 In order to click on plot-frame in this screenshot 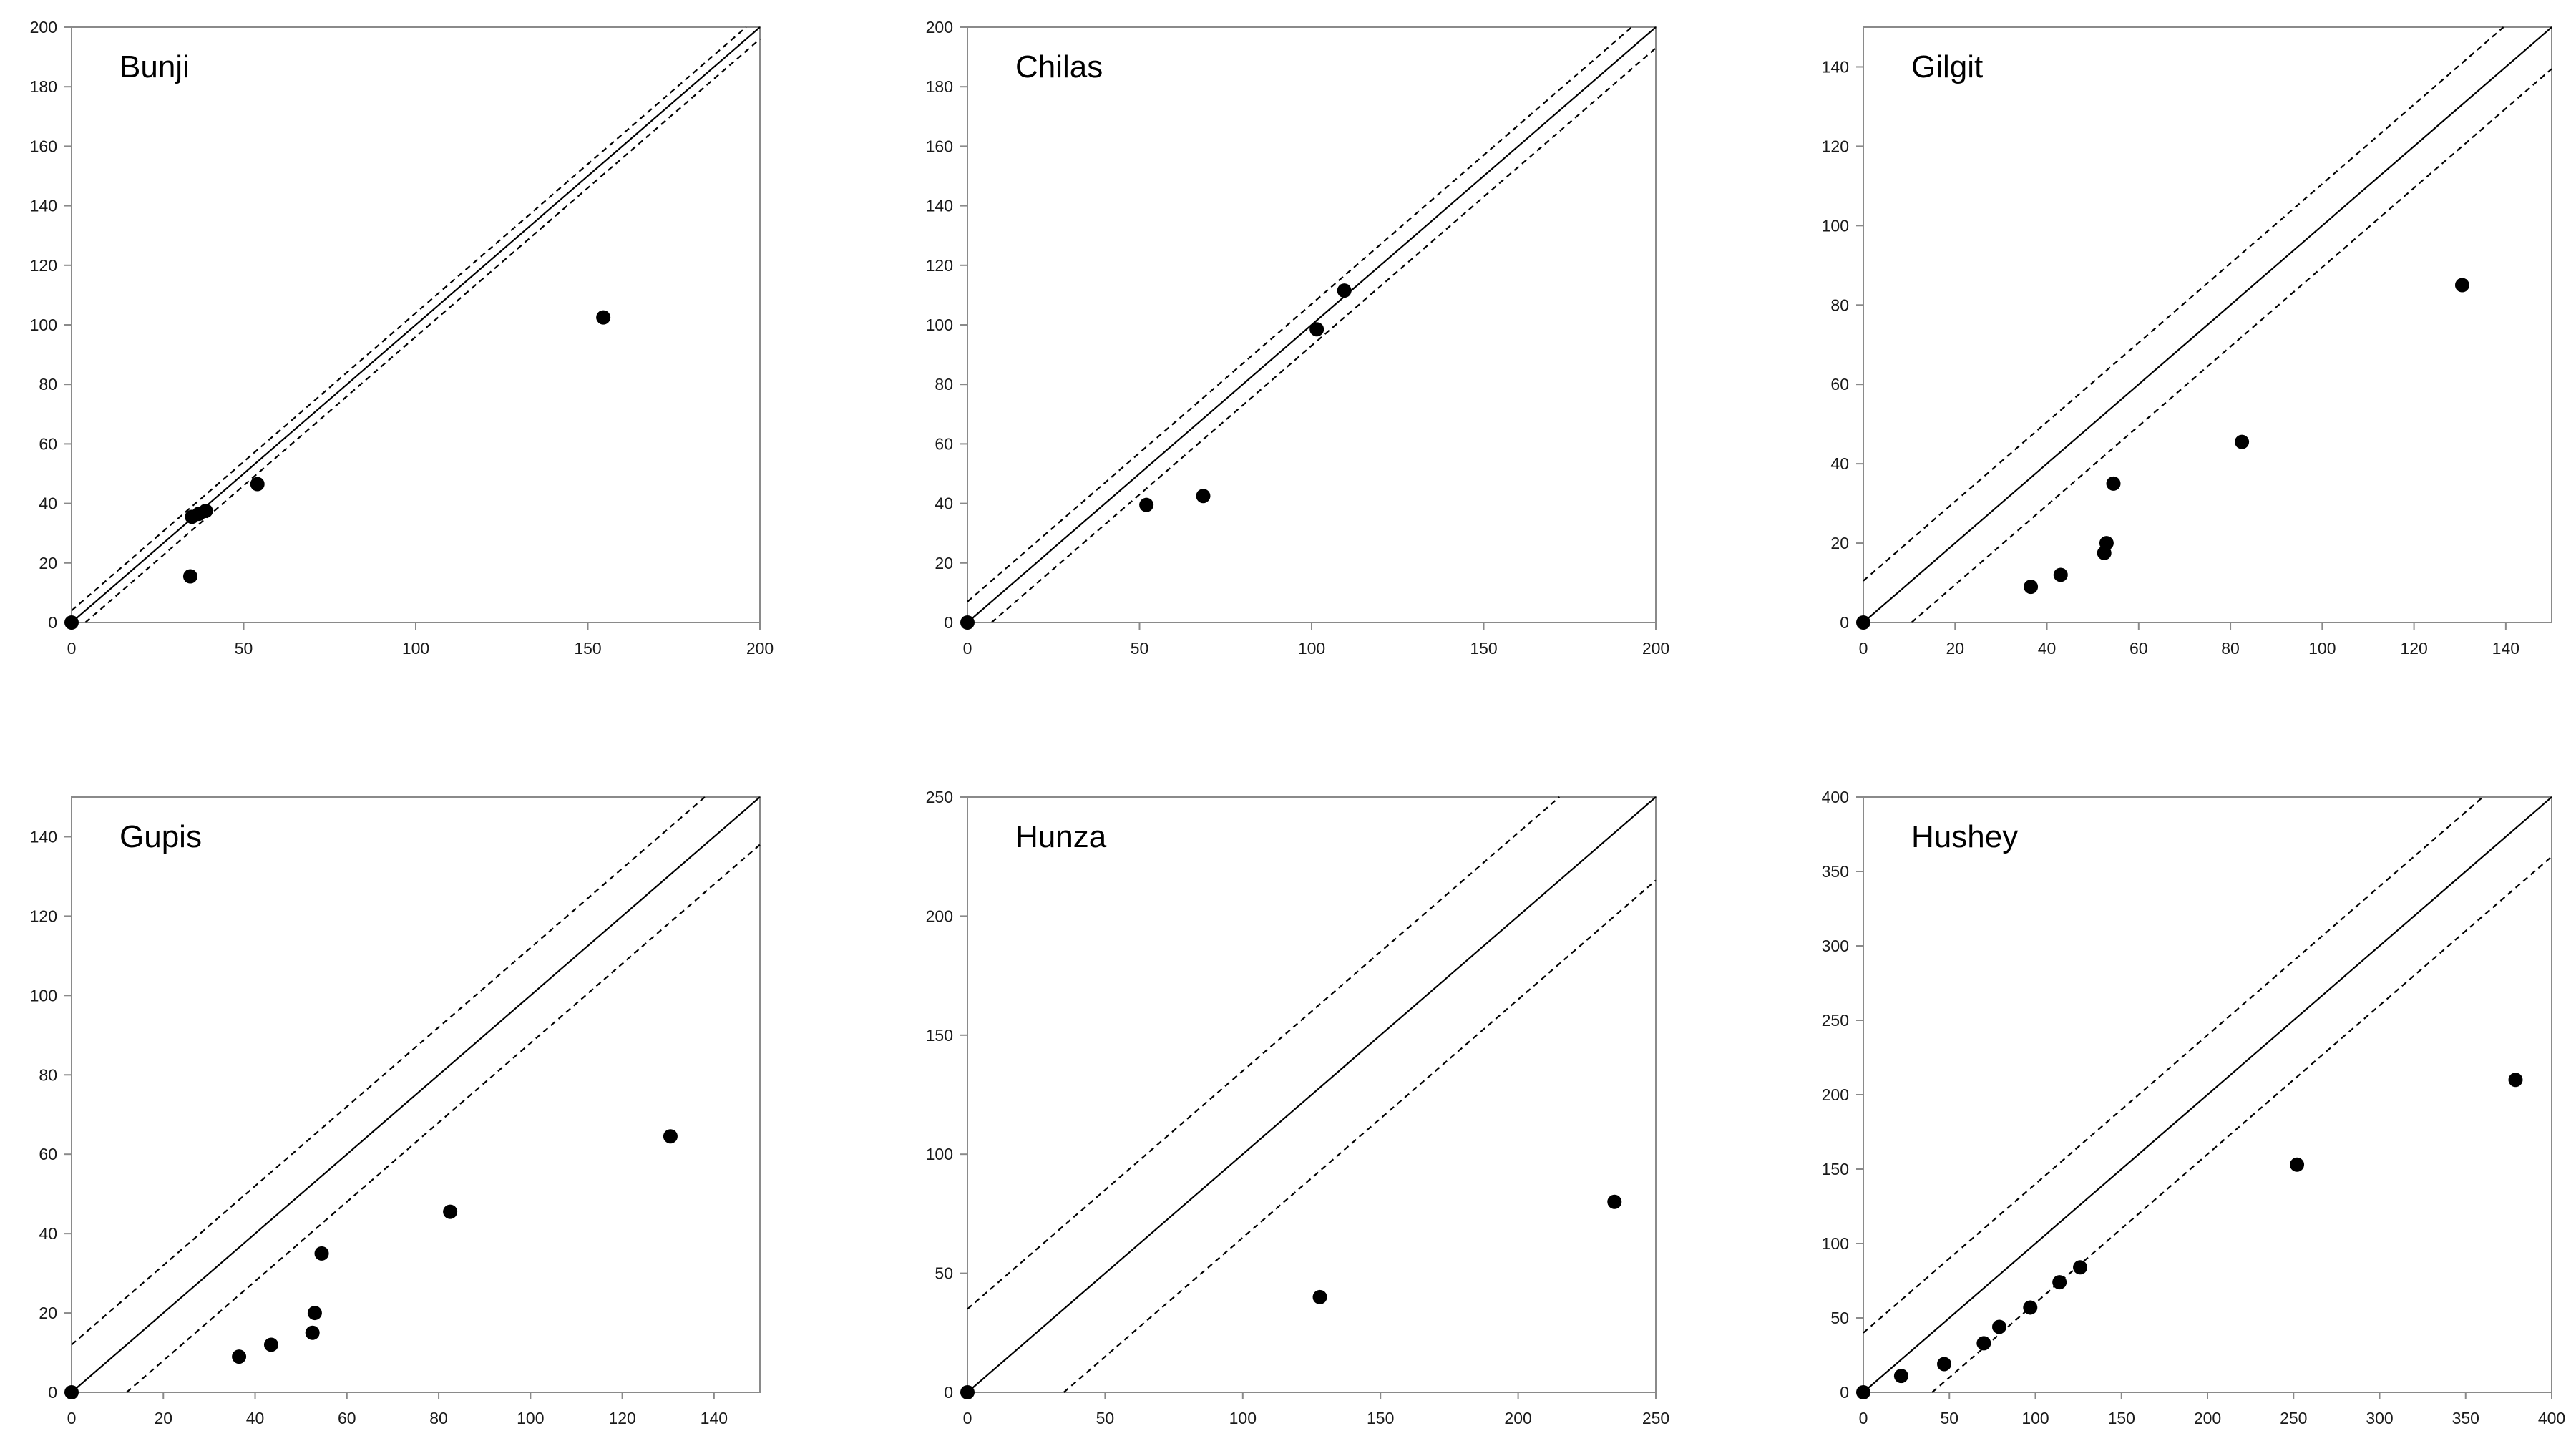, I will do `click(1312, 1094)`.